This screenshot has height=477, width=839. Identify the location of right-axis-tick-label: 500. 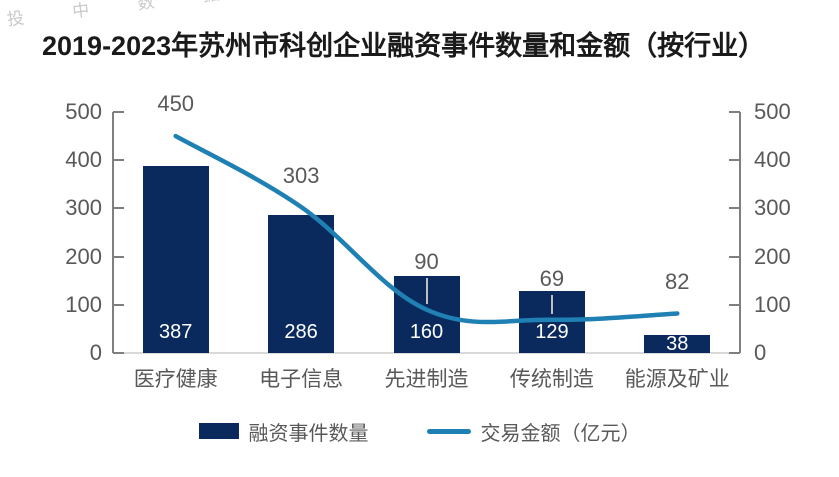
(772, 111).